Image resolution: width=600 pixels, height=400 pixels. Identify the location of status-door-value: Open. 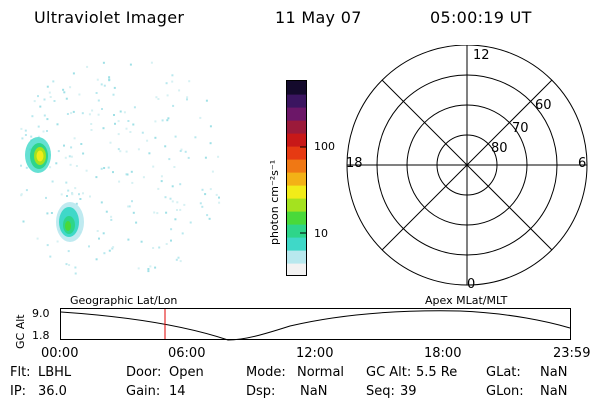
(186, 372).